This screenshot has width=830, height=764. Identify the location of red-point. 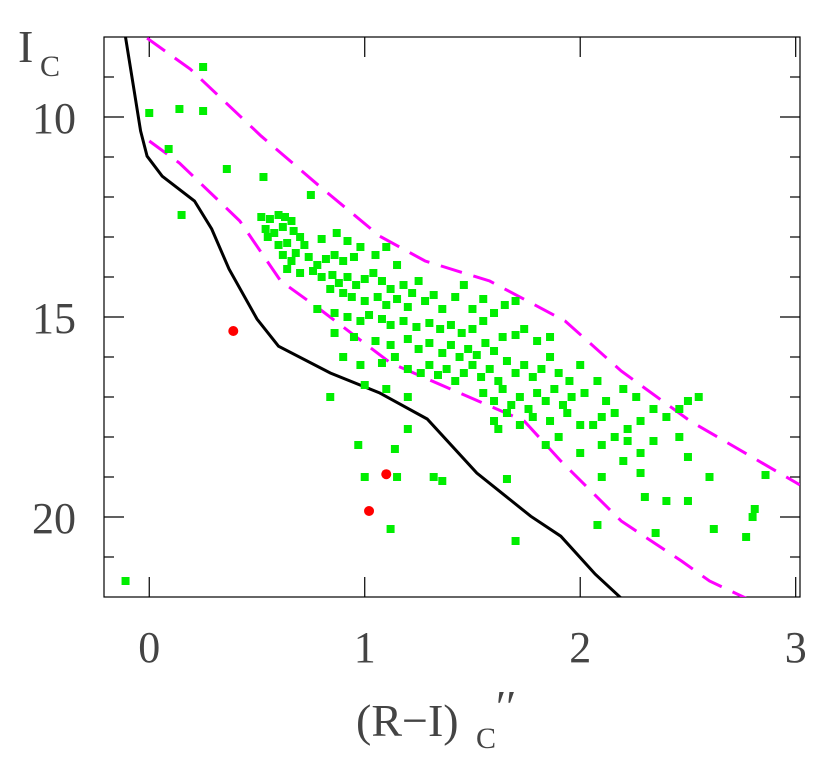
(369, 511).